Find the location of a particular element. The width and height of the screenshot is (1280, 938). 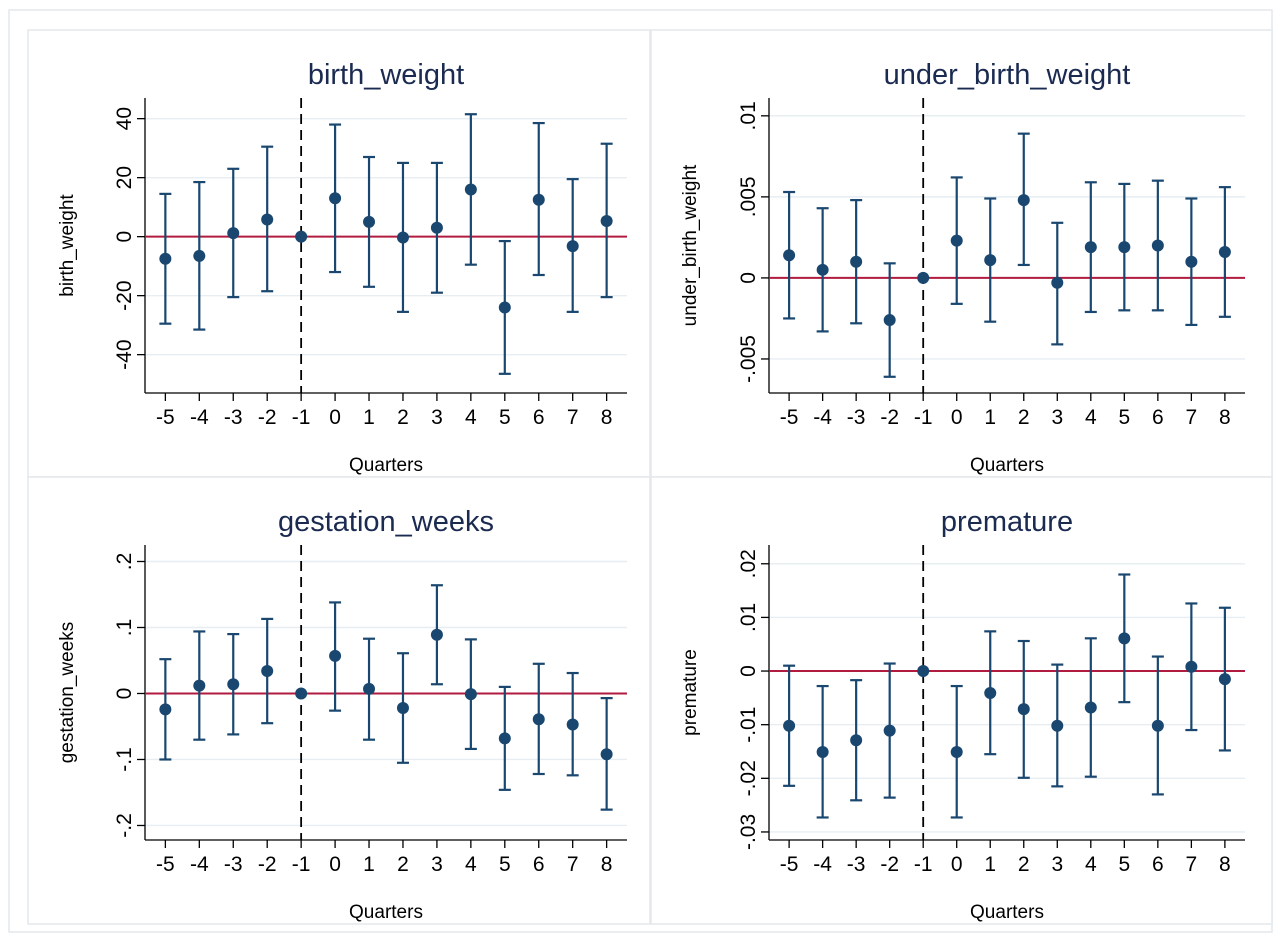

y-tick-label: -.03 is located at coordinates (748, 832).